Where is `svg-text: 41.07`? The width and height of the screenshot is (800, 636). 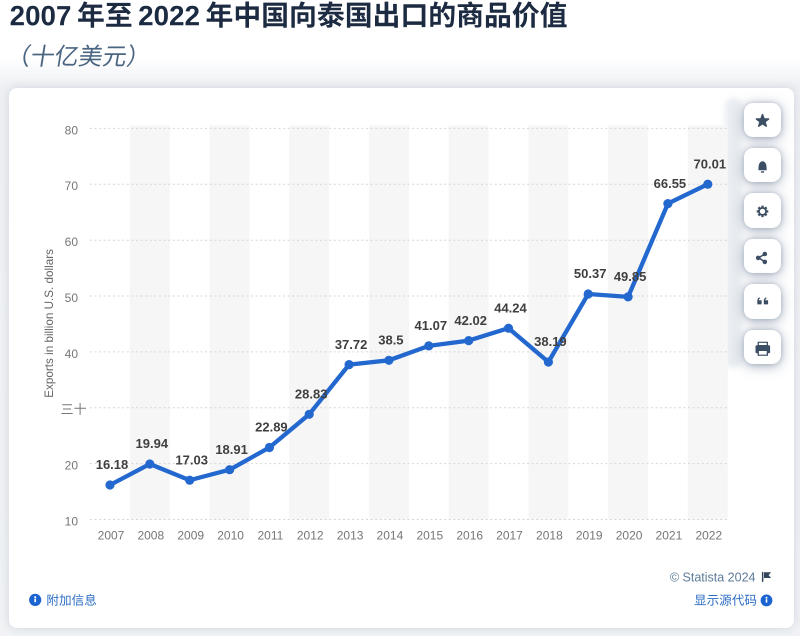
svg-text: 41.07 is located at coordinates (431, 325).